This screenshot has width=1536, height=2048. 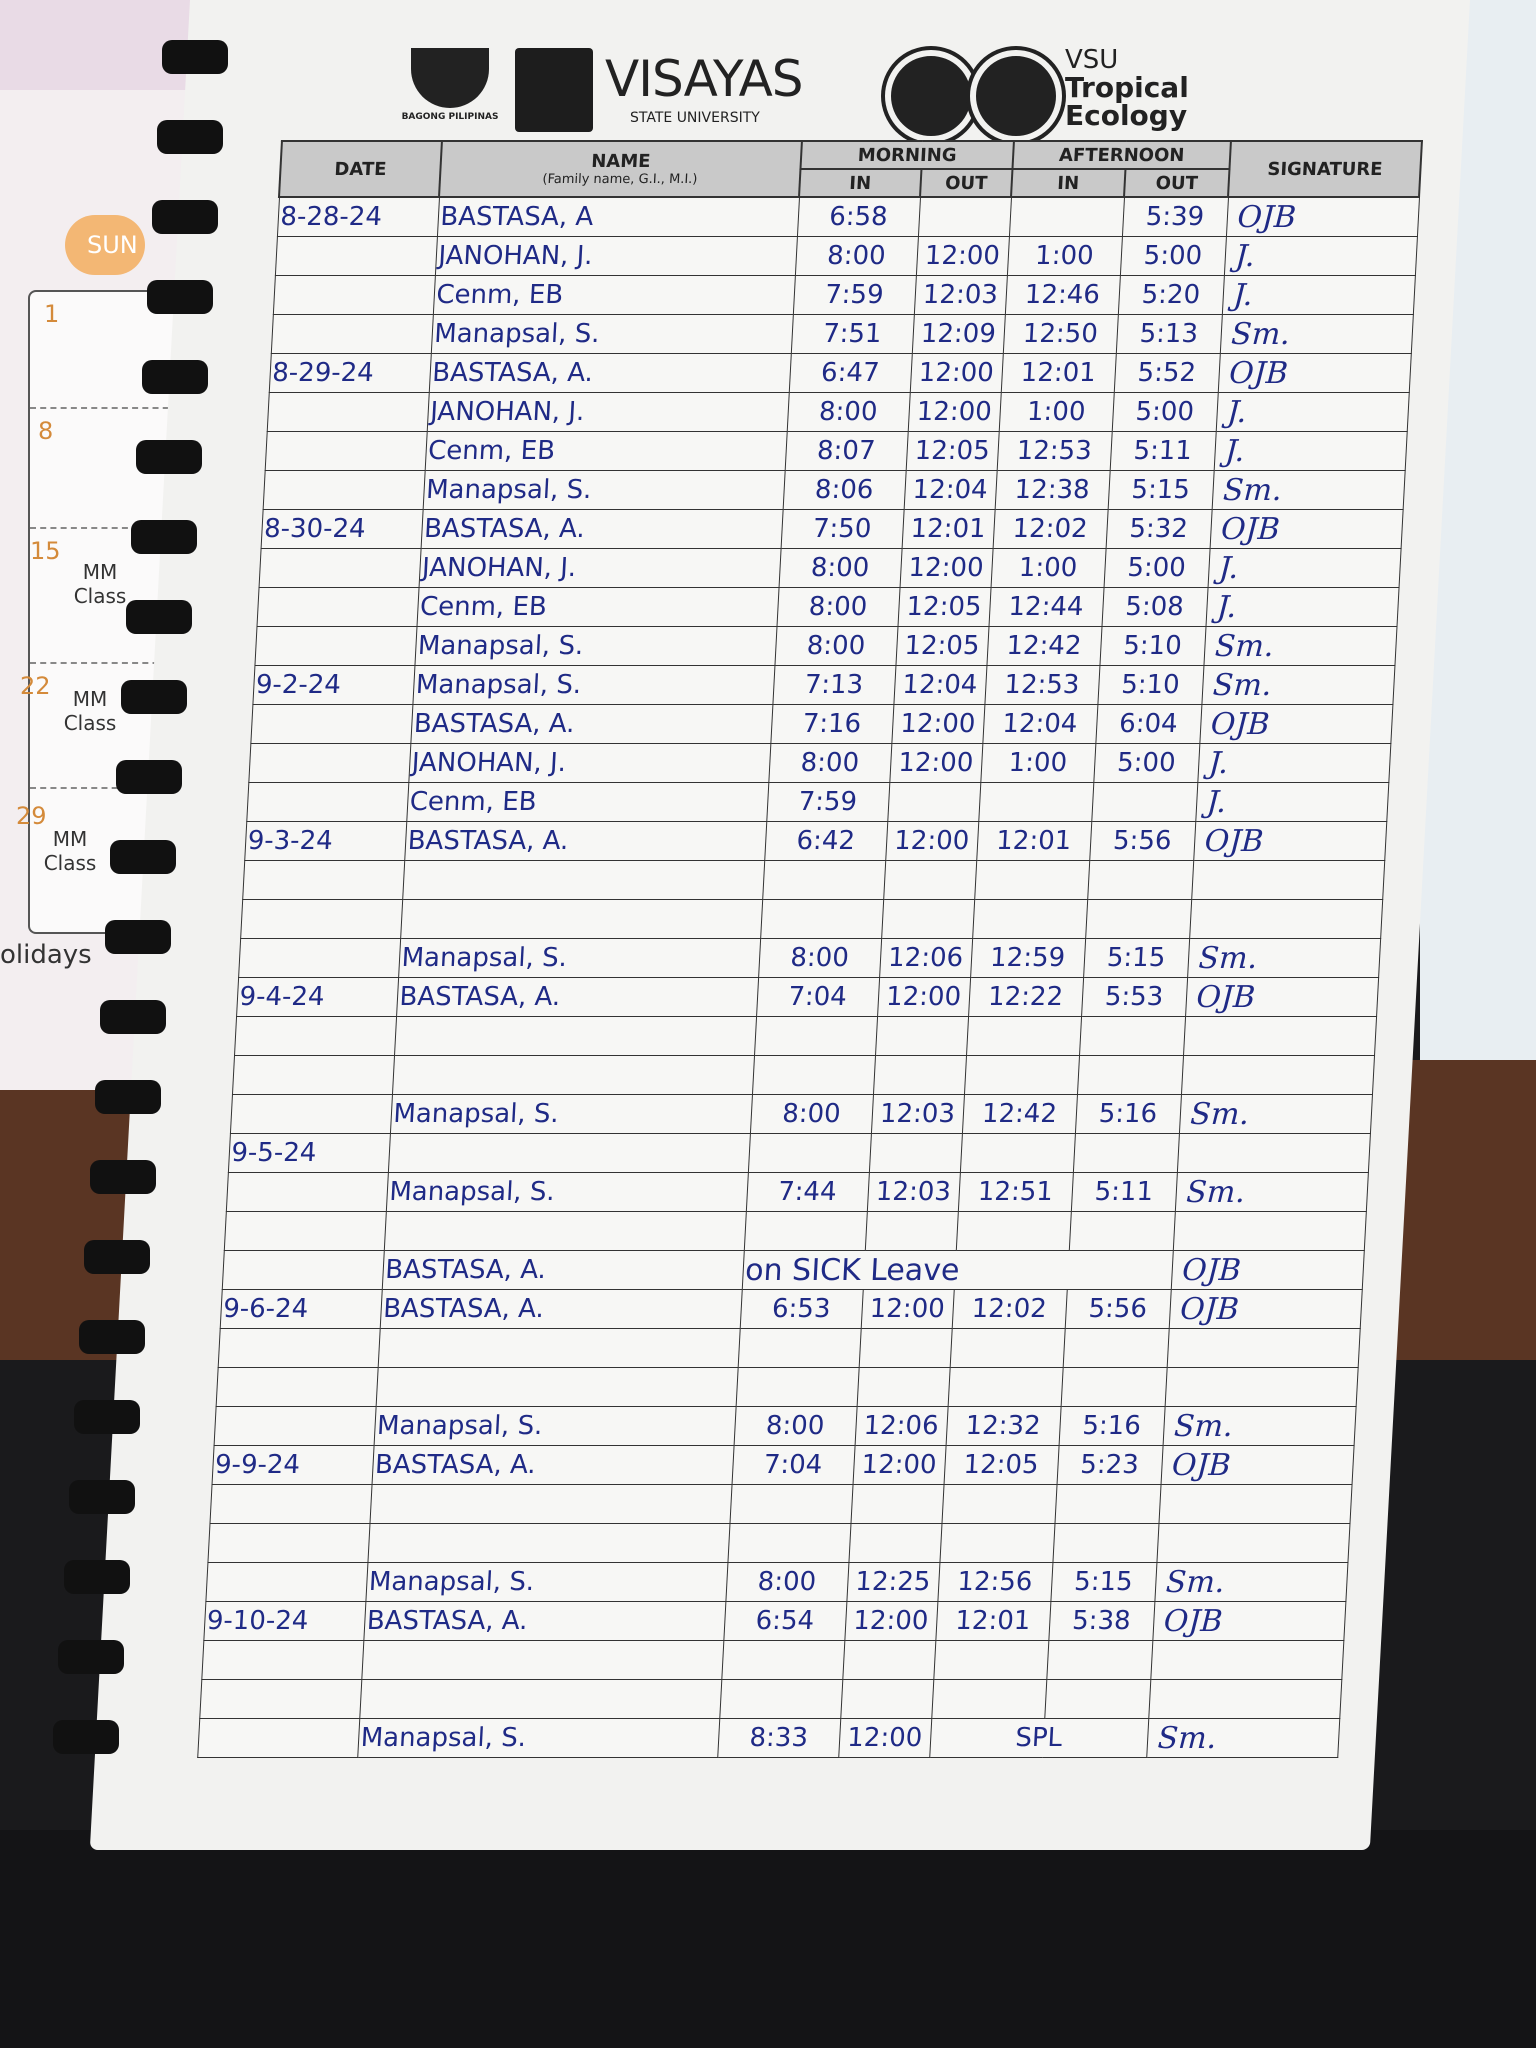 What do you see at coordinates (1003, 1426) in the screenshot?
I see `afternoon-in-cell: 12:32` at bounding box center [1003, 1426].